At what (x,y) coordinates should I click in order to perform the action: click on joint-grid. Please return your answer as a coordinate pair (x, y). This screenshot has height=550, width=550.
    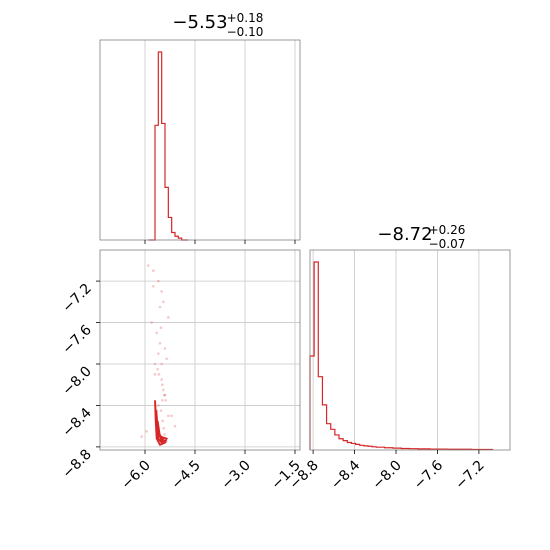
    Looking at the image, I should click on (200, 350).